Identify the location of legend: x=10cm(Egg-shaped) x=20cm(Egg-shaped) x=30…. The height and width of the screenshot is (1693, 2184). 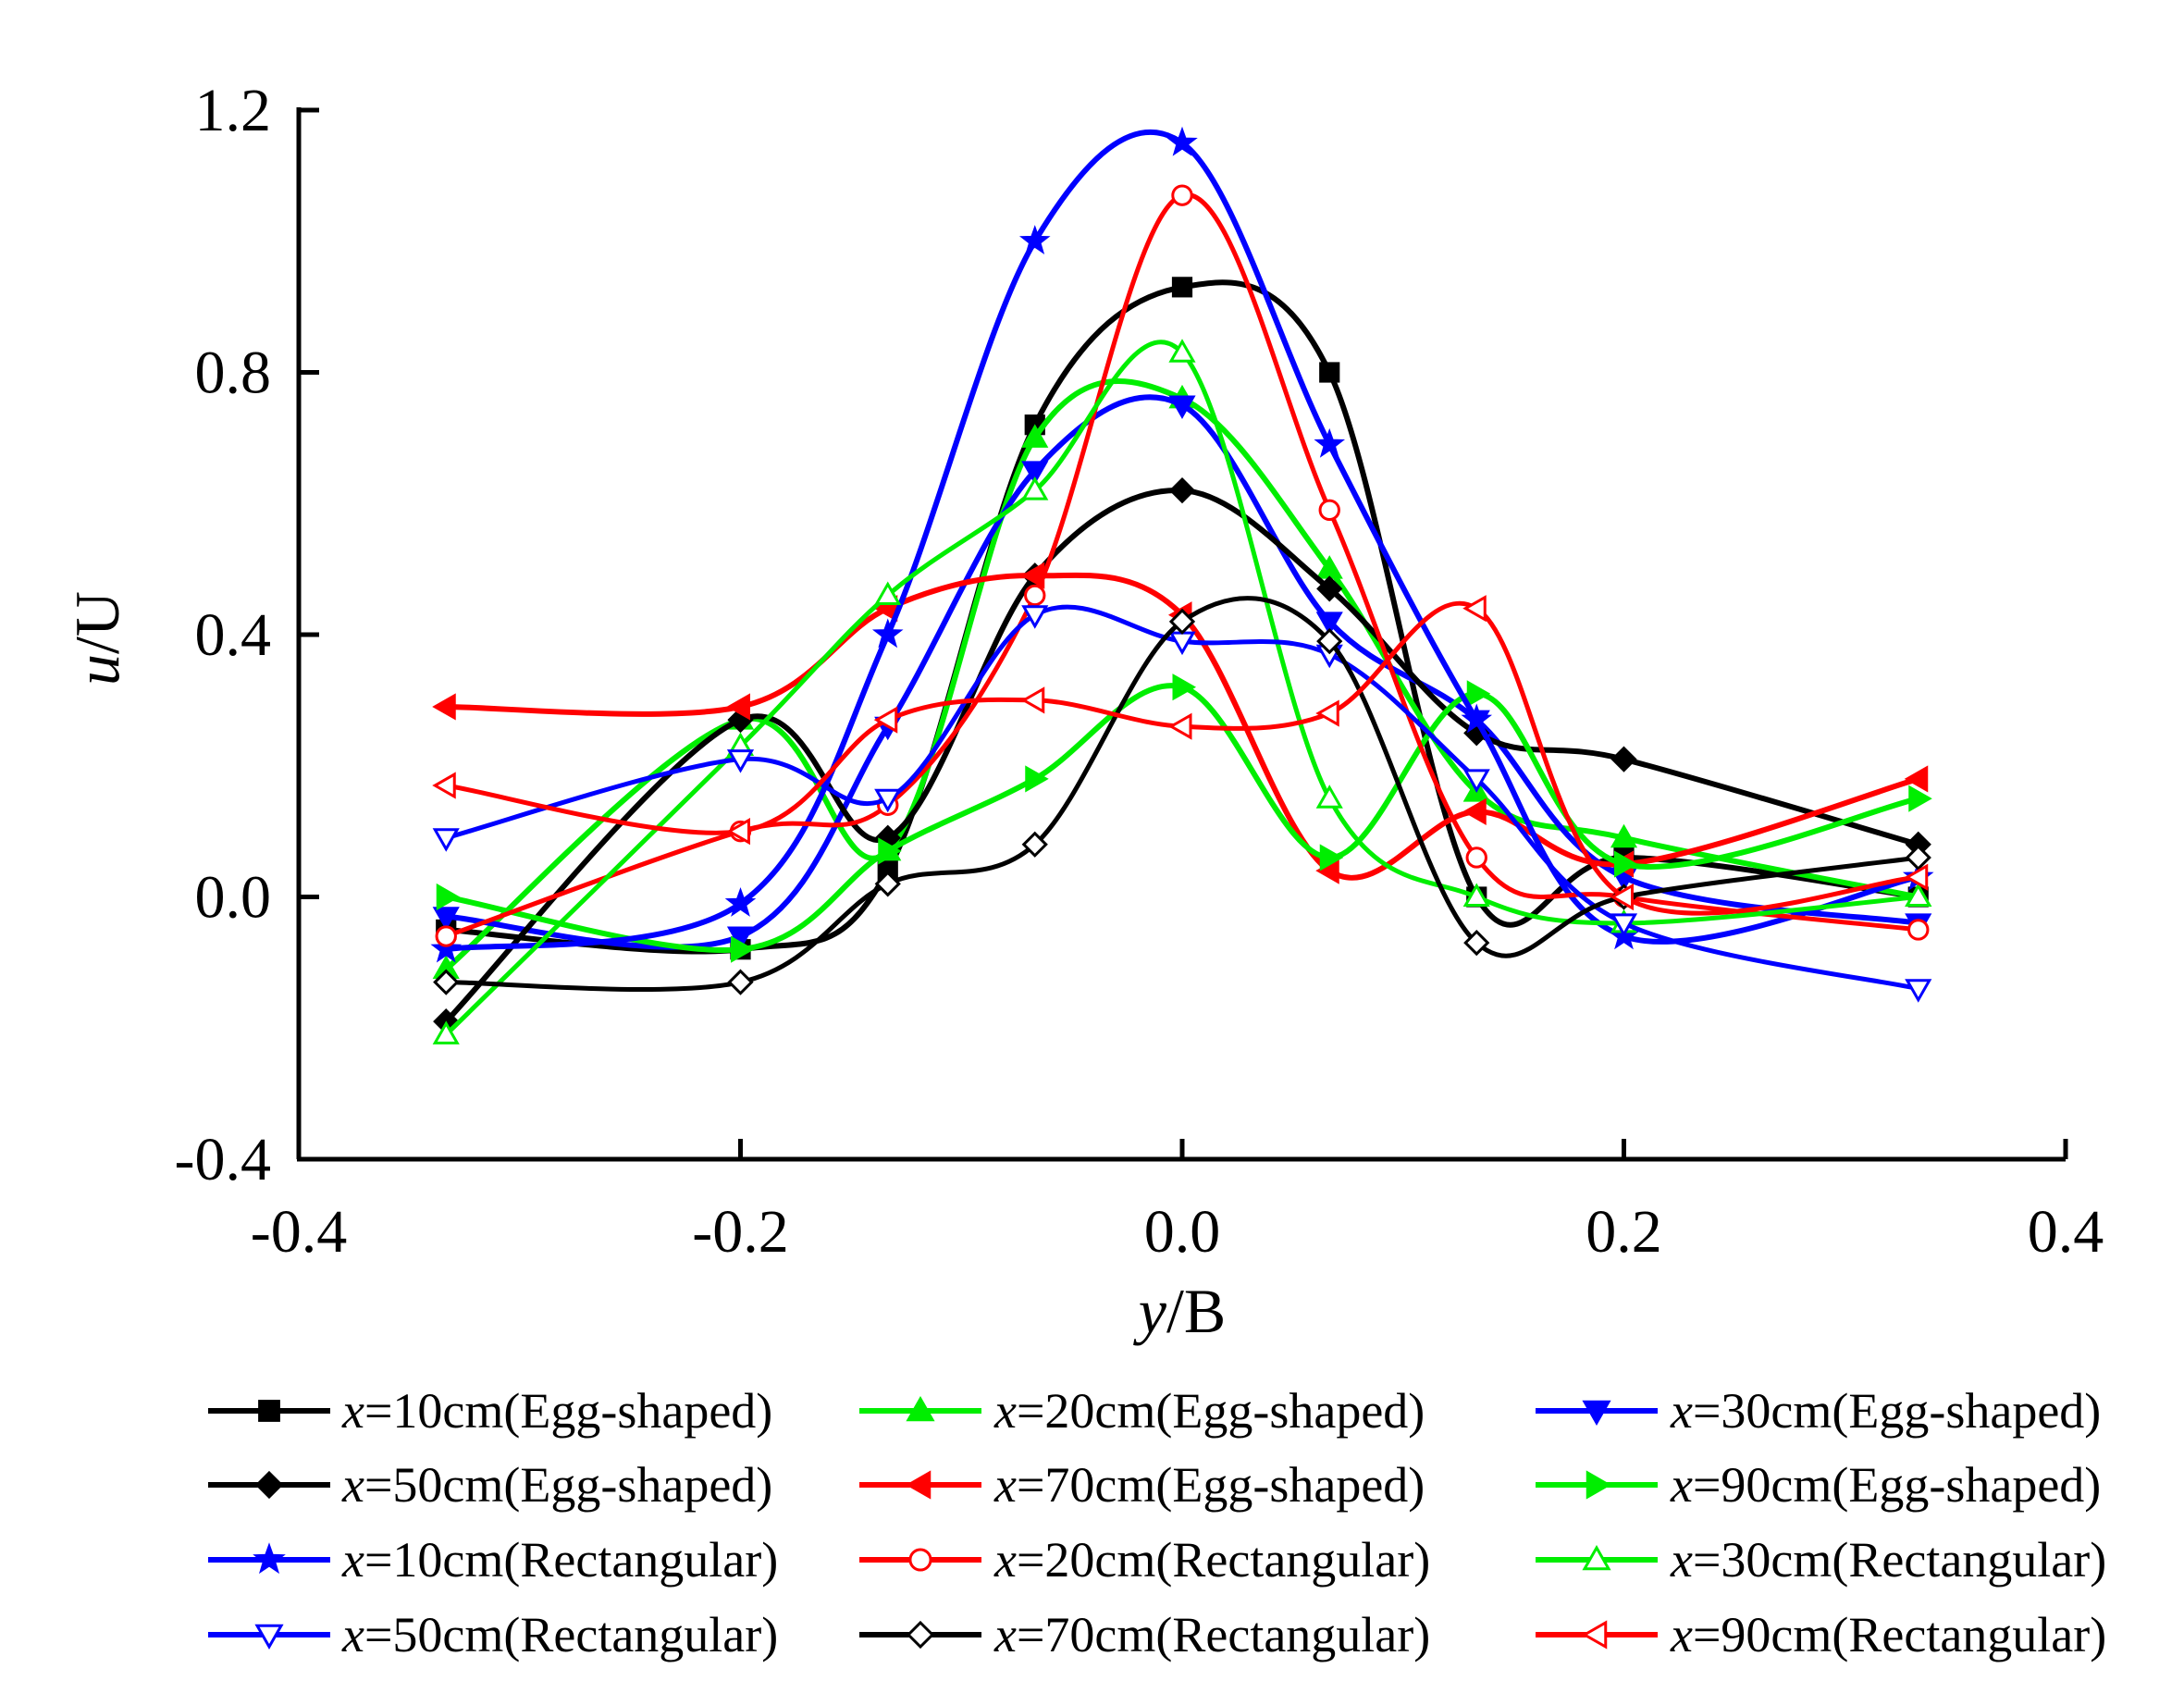
(1157, 1522).